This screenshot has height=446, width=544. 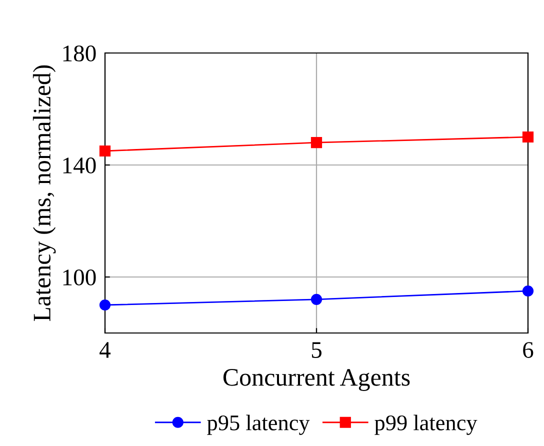 What do you see at coordinates (316, 380) in the screenshot?
I see `x-axis-title: Concurrent Agents` at bounding box center [316, 380].